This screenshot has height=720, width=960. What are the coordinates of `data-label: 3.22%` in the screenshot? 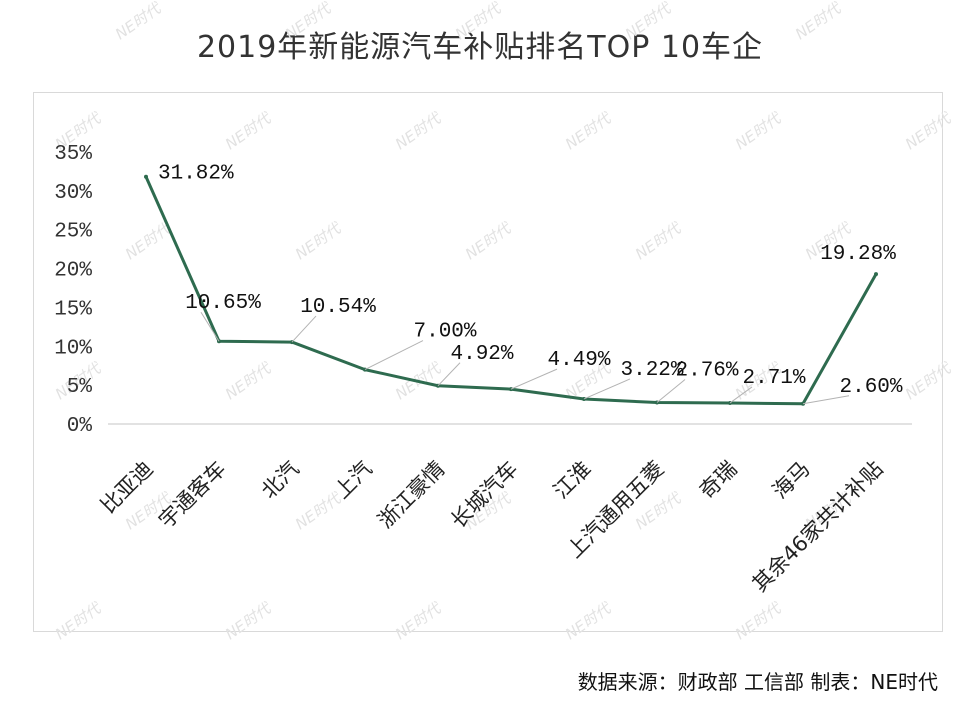 It's located at (651, 370).